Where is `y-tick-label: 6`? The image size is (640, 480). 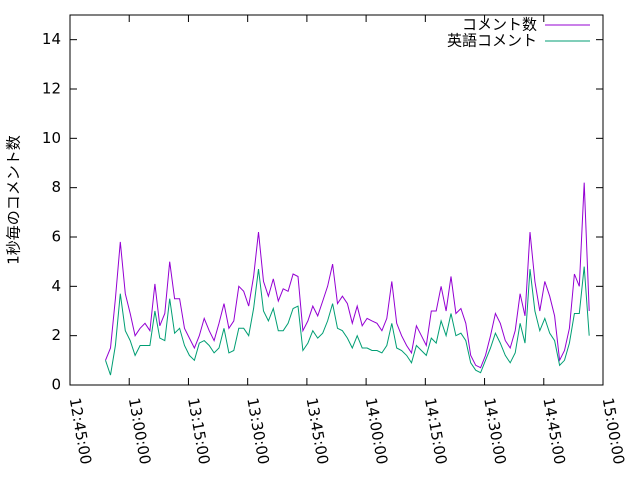 y-tick-label: 6 is located at coordinates (56, 237).